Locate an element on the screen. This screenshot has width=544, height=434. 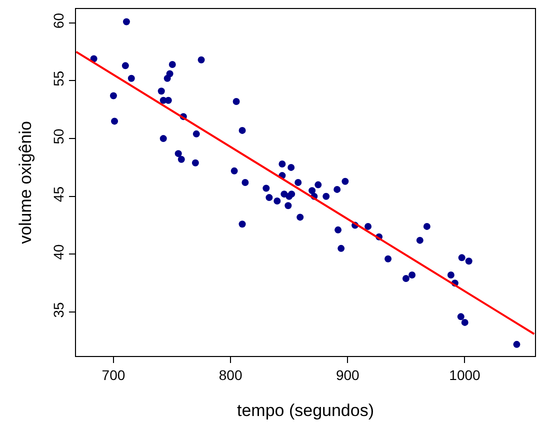
x-axis-title: tempo (segundos) is located at coordinates (305, 410).